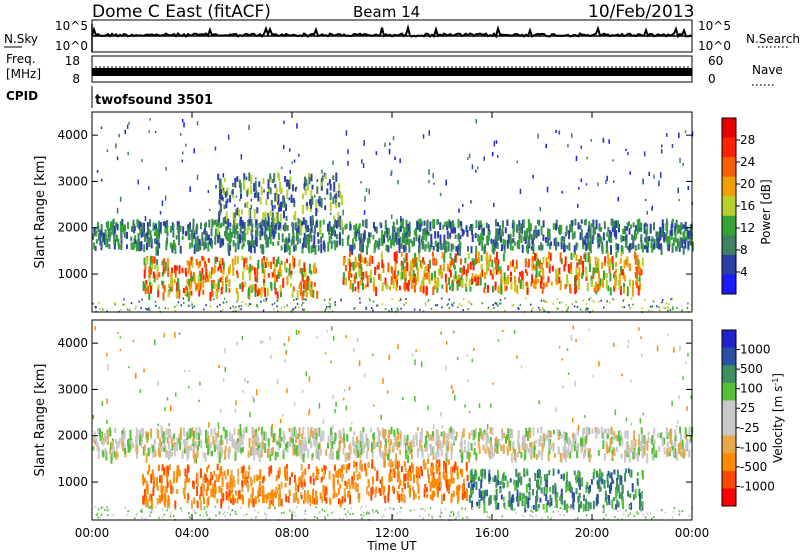  Describe the element at coordinates (641, 12) in the screenshot. I see `date-title: 10/Feb/2013` at that location.